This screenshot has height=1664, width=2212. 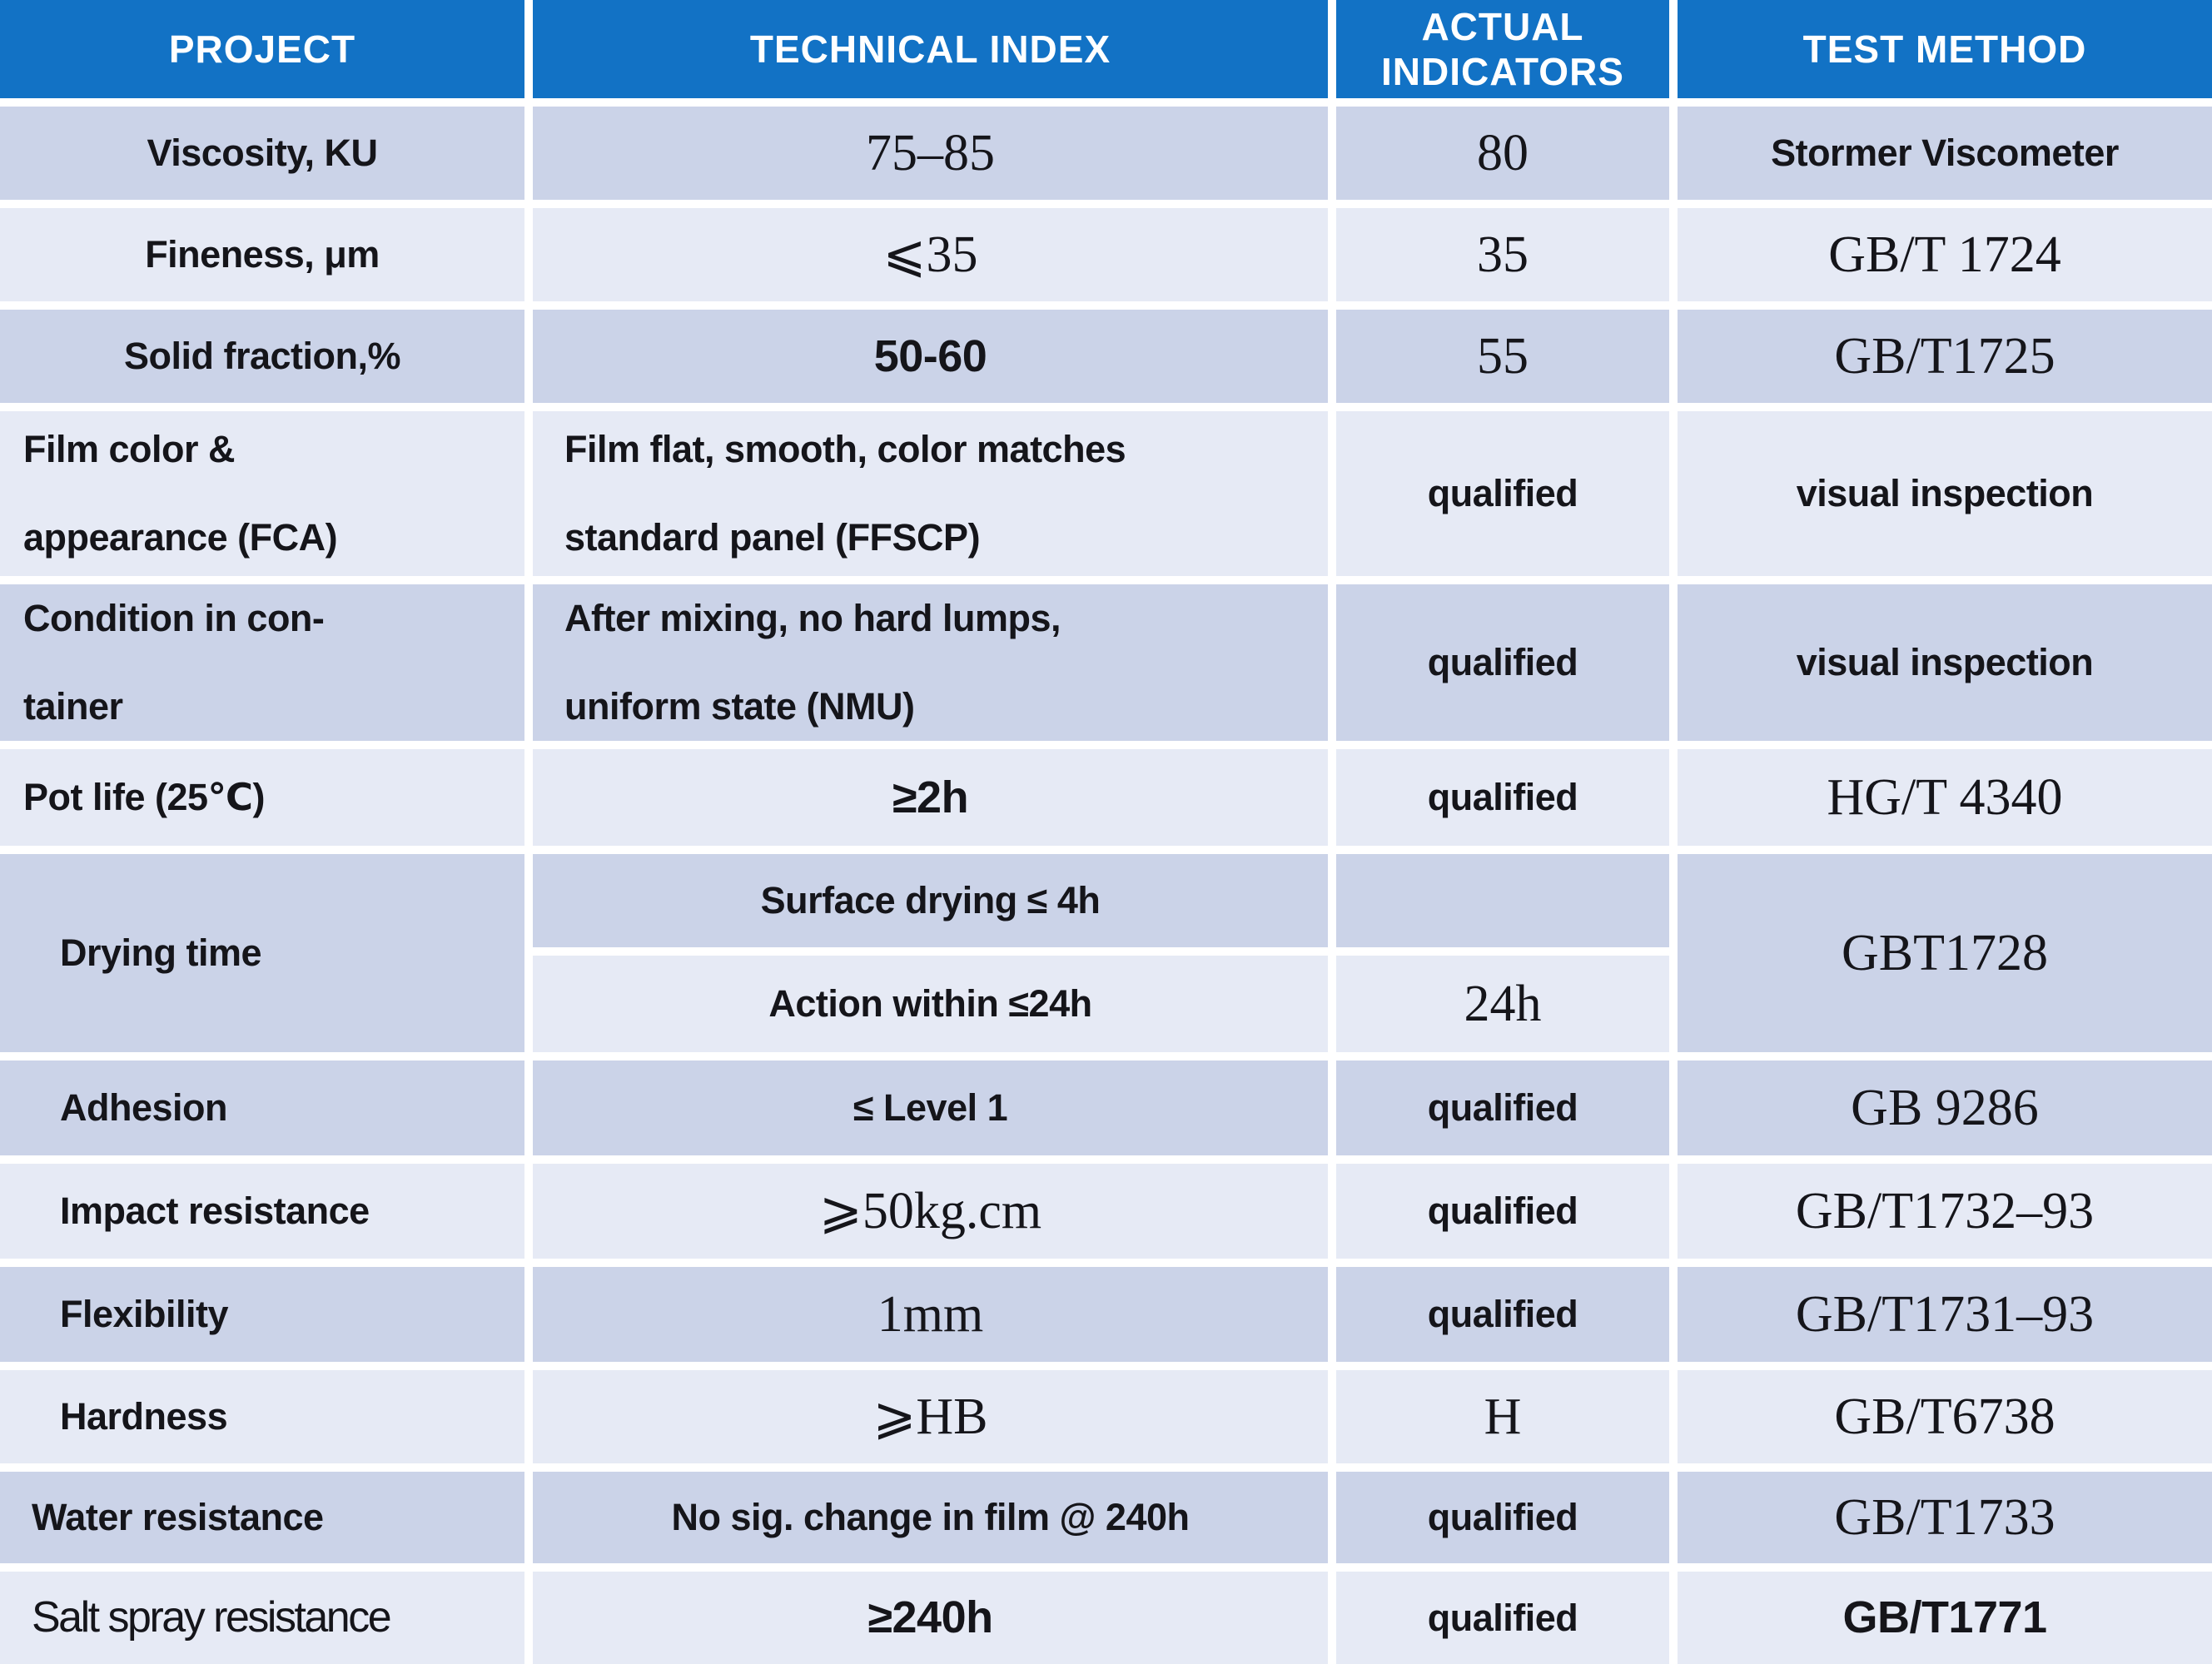 I want to click on water-method-cell: GB/T1733, so click(x=1945, y=1517).